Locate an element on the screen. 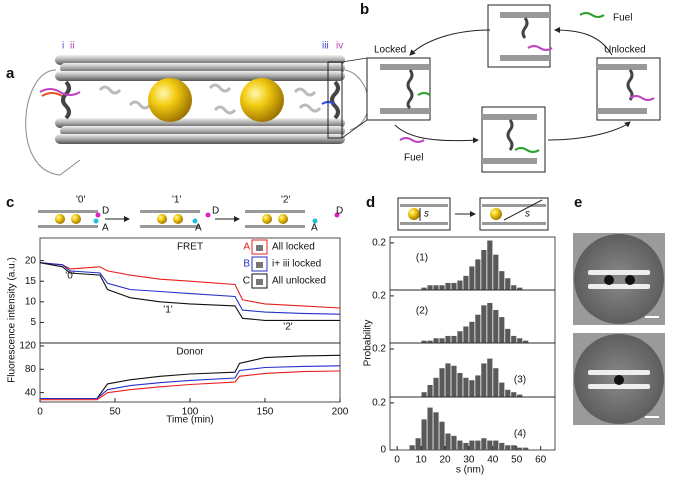 This screenshot has height=487, width=685. legend-label: All unlocked is located at coordinates (299, 281).